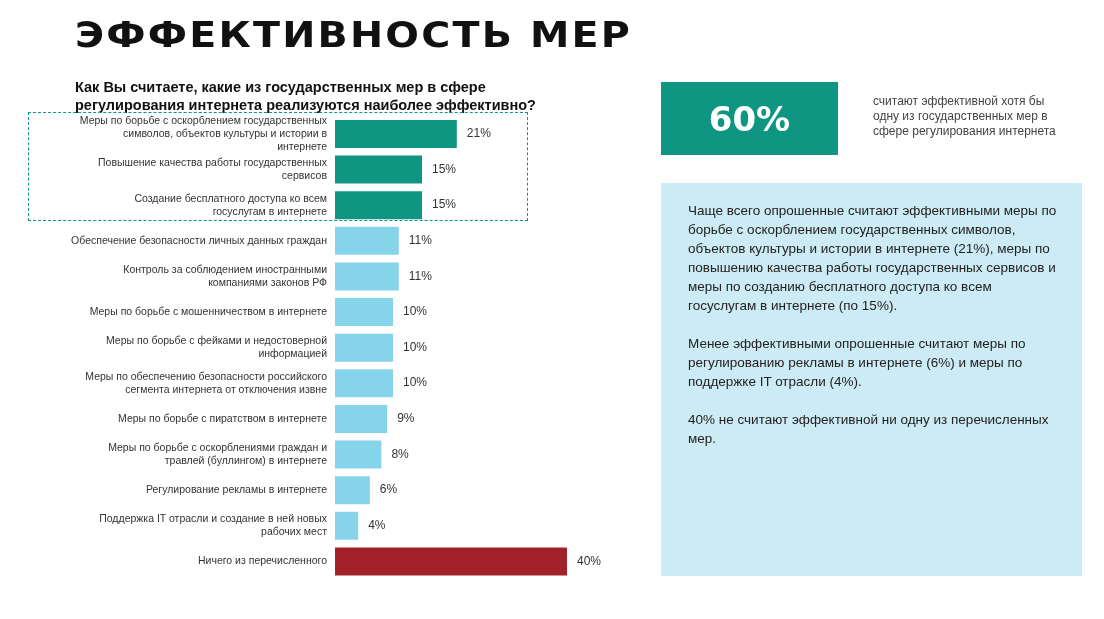 This screenshot has width=1104, height=619. Describe the element at coordinates (223, 417) in the screenshot. I see `y-tick-label: Меры по борьбе с пиратством в интернете` at that location.